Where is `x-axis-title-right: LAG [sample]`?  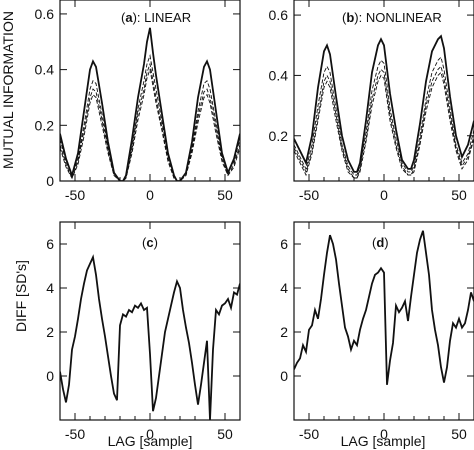
x-axis-title-right: LAG [sample] is located at coordinates (383, 441).